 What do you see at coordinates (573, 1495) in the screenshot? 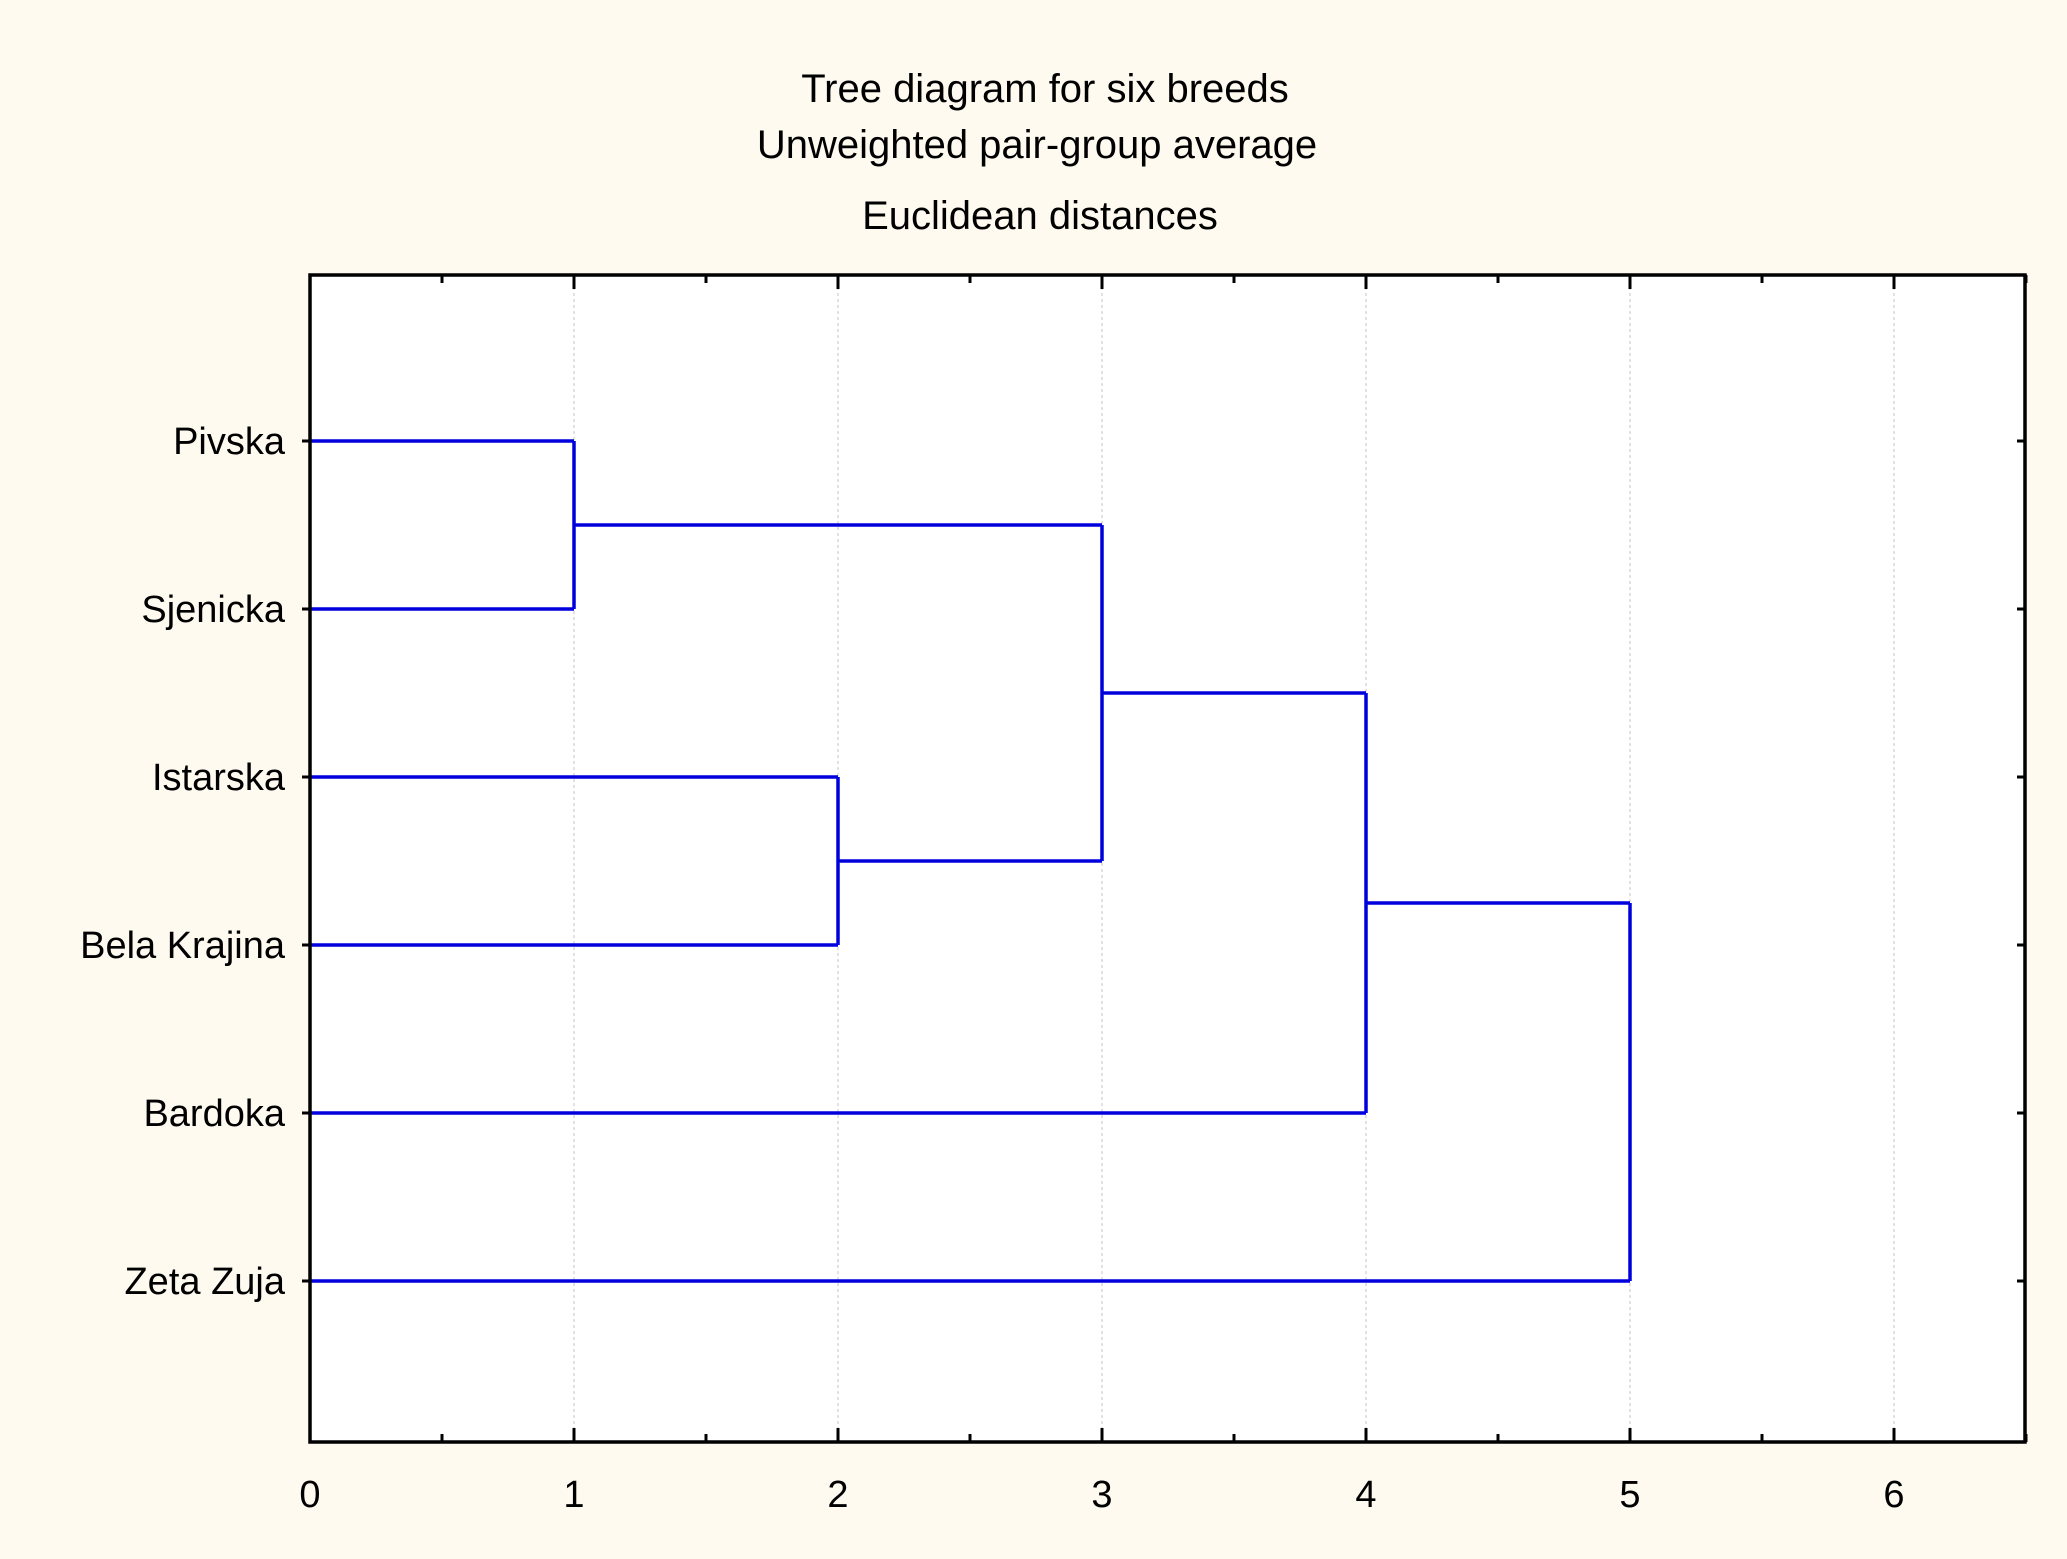
I see `x-tick-label-1: 1` at bounding box center [573, 1495].